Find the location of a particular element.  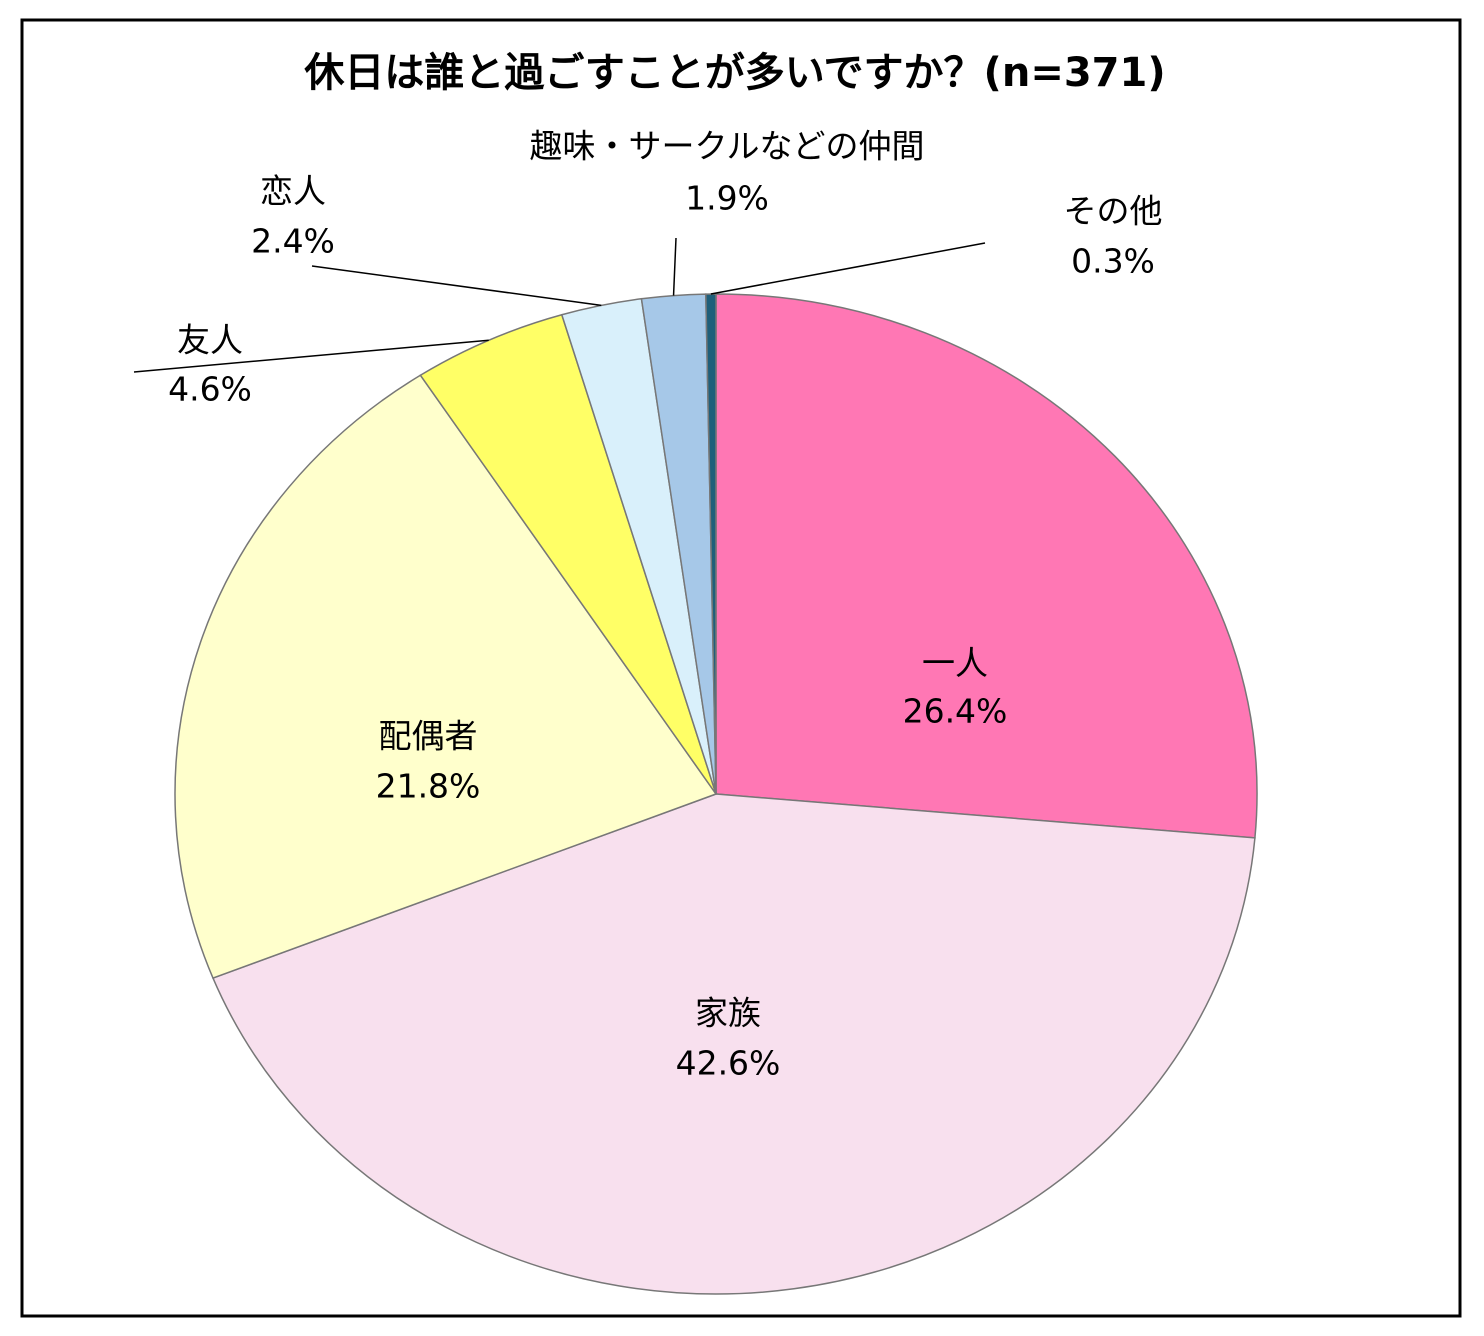

slice-label: 一人 is located at coordinates (955, 663).